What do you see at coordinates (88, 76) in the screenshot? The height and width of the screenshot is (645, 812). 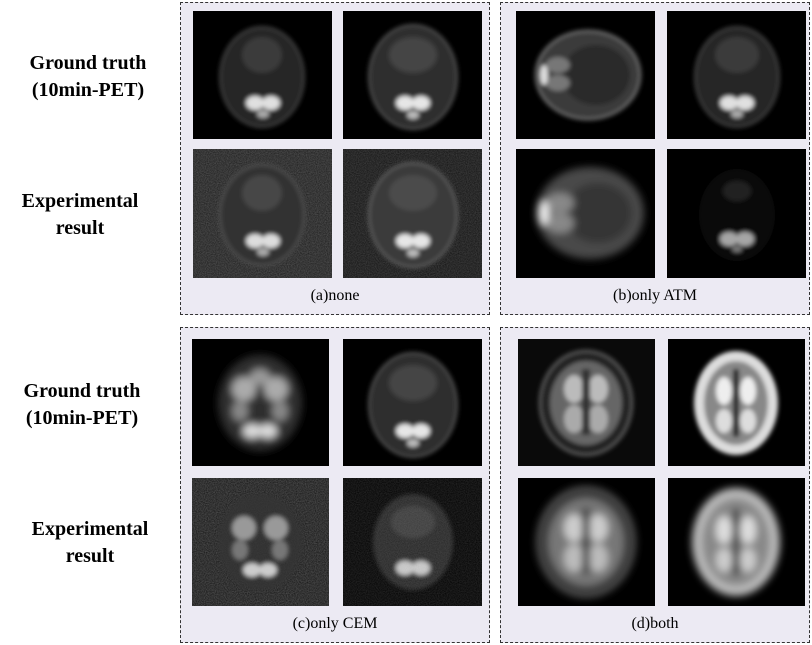 I see `row-label-ground-truth-top: Ground truth (10min-PET)` at bounding box center [88, 76].